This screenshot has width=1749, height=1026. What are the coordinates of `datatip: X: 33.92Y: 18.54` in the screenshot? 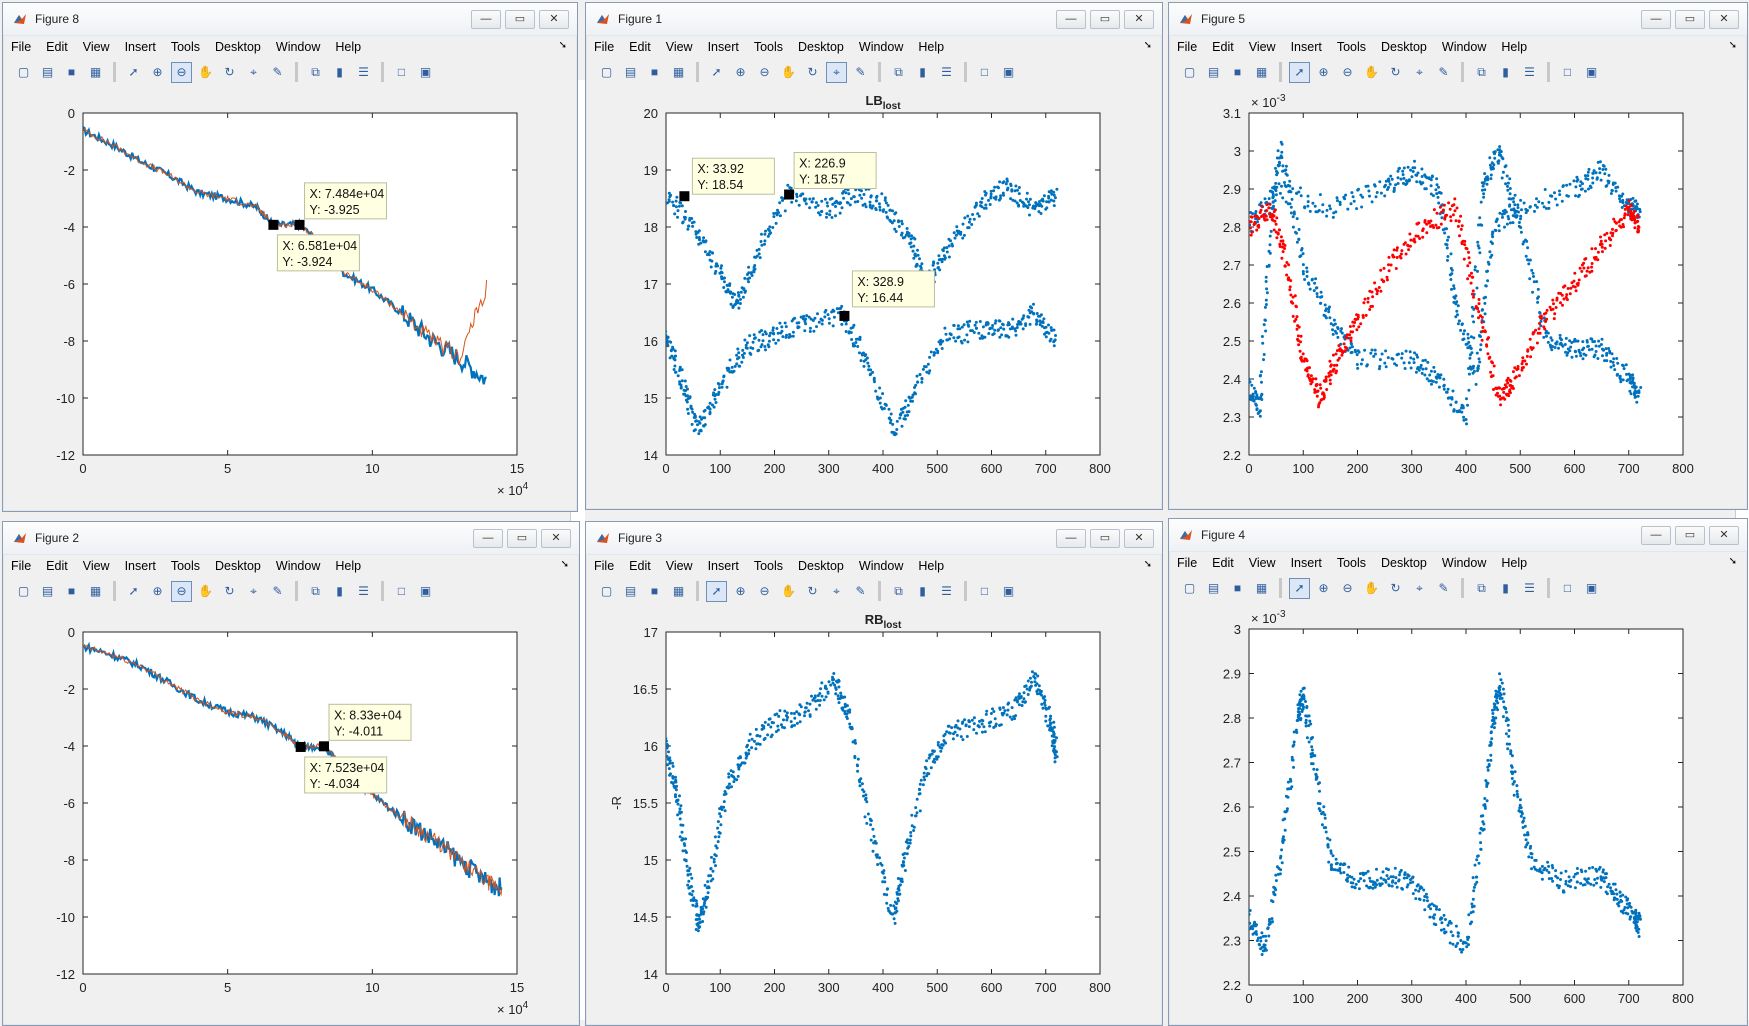 It's located at (733, 176).